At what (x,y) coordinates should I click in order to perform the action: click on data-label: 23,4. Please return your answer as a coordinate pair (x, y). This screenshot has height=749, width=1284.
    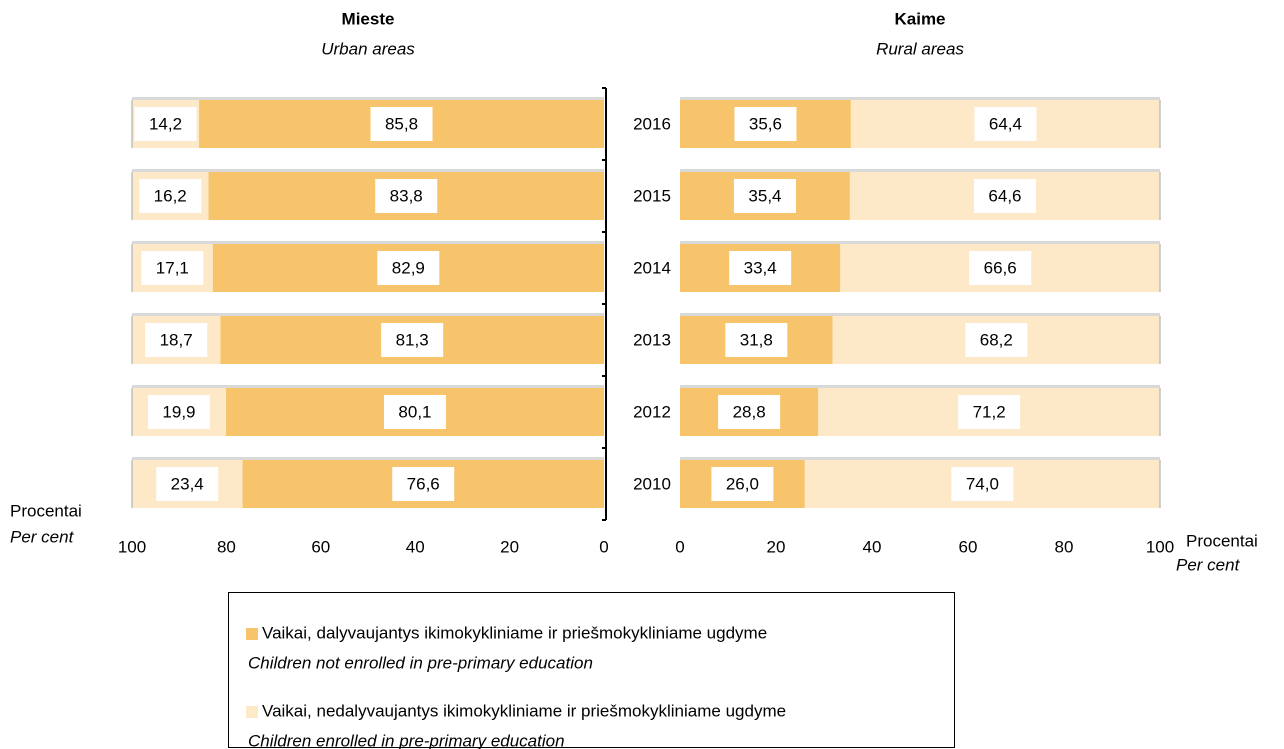
    Looking at the image, I should click on (187, 483).